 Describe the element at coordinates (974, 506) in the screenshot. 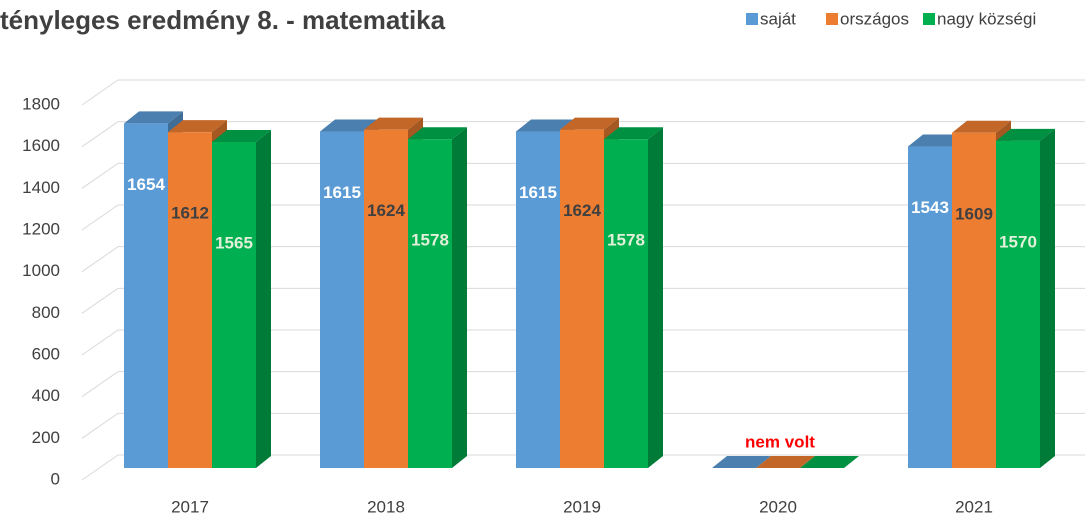

I see `x-tick-label: 2021` at that location.